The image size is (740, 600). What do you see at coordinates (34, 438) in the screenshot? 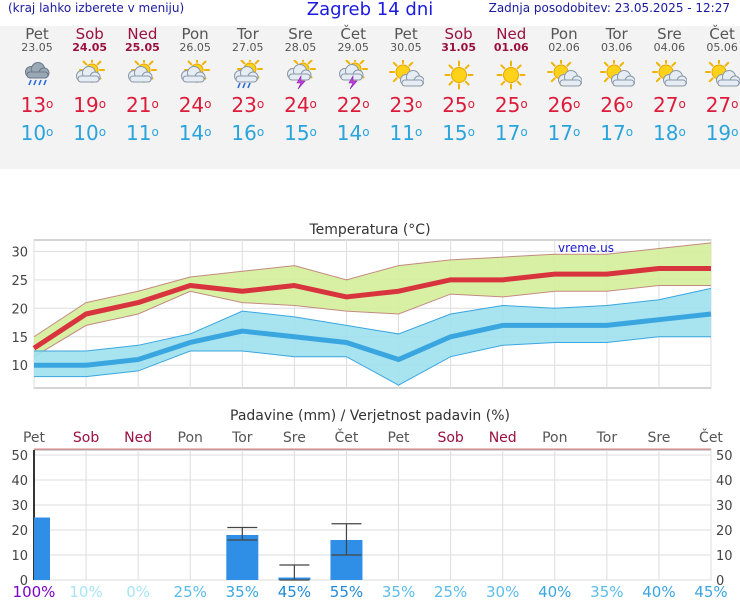
I see `precipitation-day-label: Pet` at bounding box center [34, 438].